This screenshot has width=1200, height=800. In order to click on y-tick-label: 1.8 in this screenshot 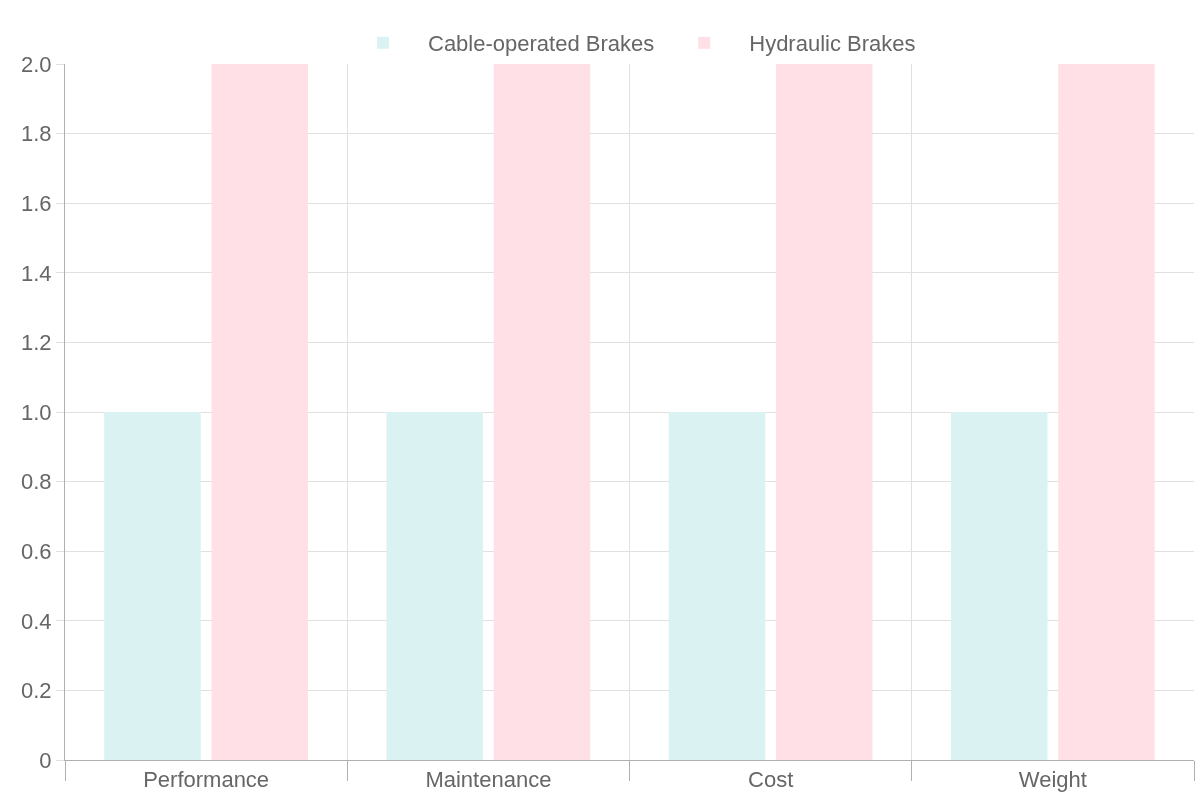, I will do `click(36, 134)`.